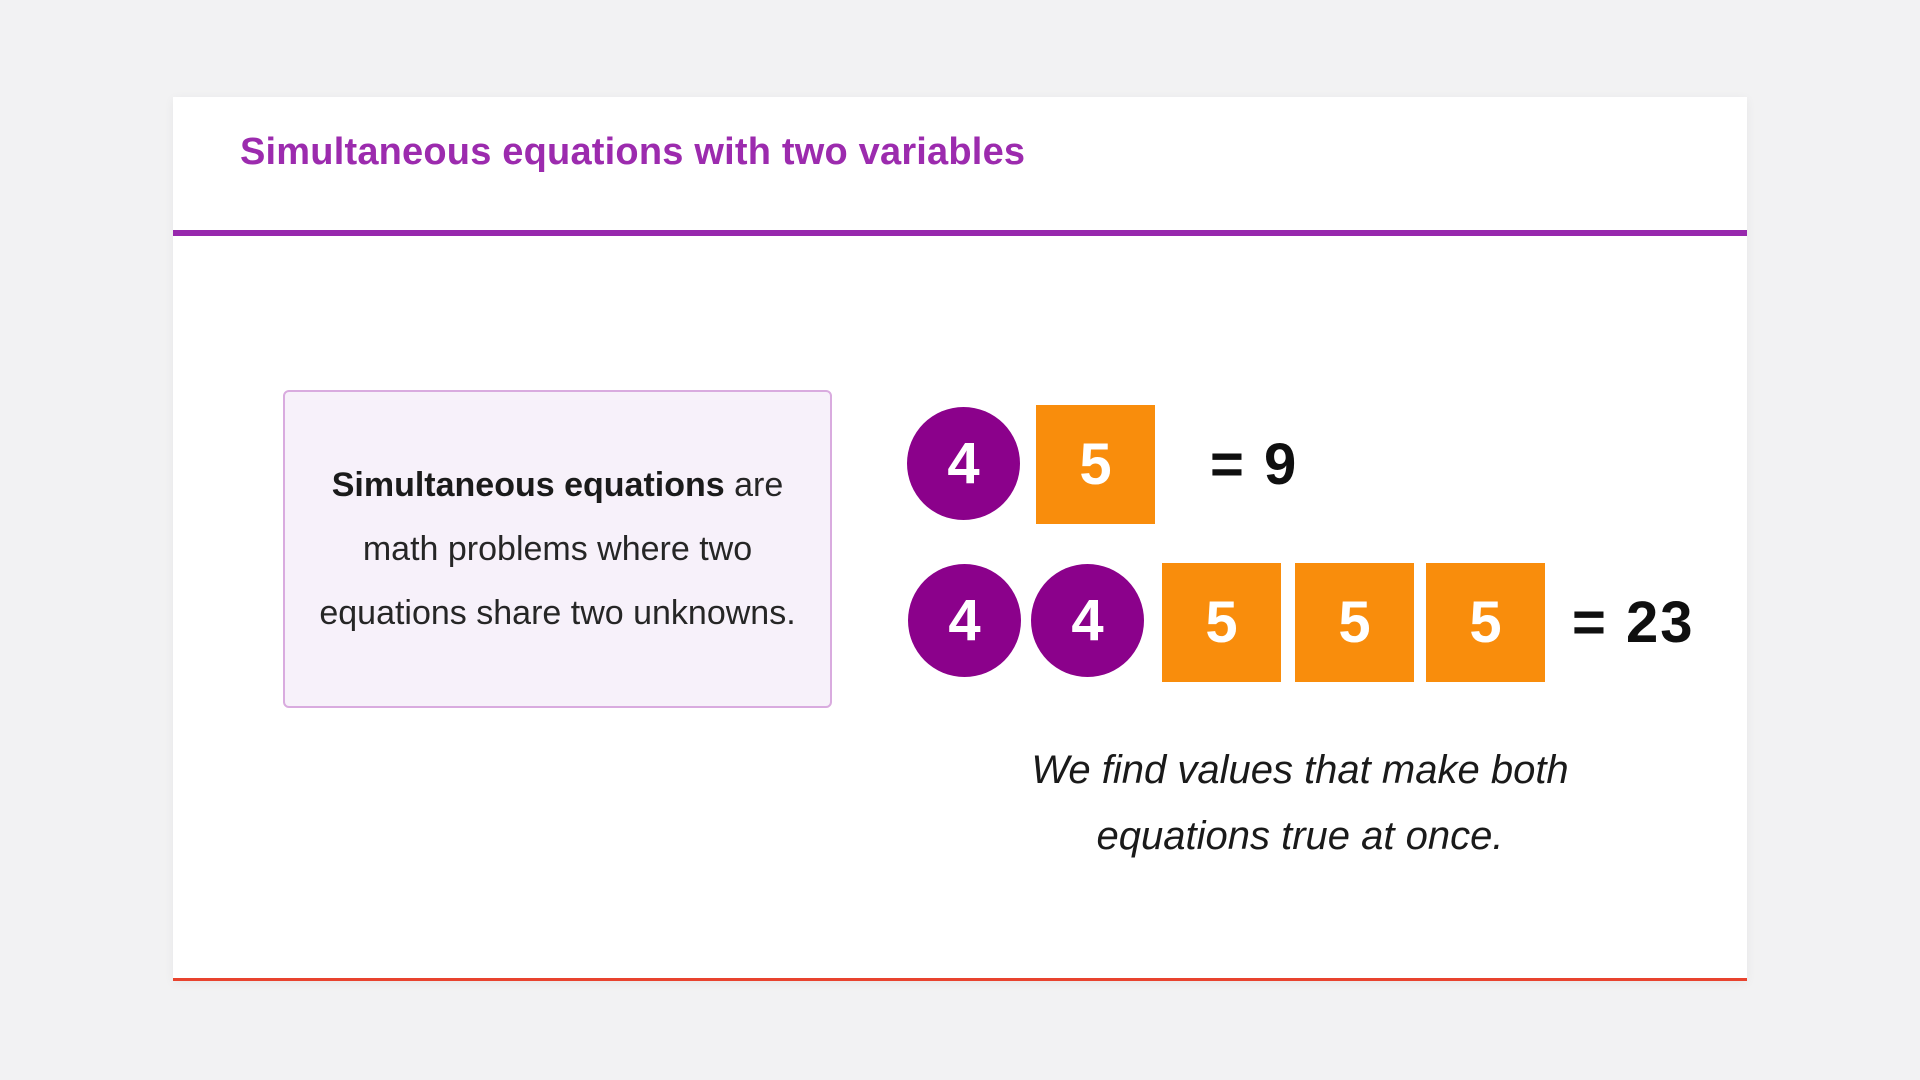 The width and height of the screenshot is (1920, 1080). What do you see at coordinates (1300, 836) in the screenshot?
I see `caption-line-2: equations true at once.` at bounding box center [1300, 836].